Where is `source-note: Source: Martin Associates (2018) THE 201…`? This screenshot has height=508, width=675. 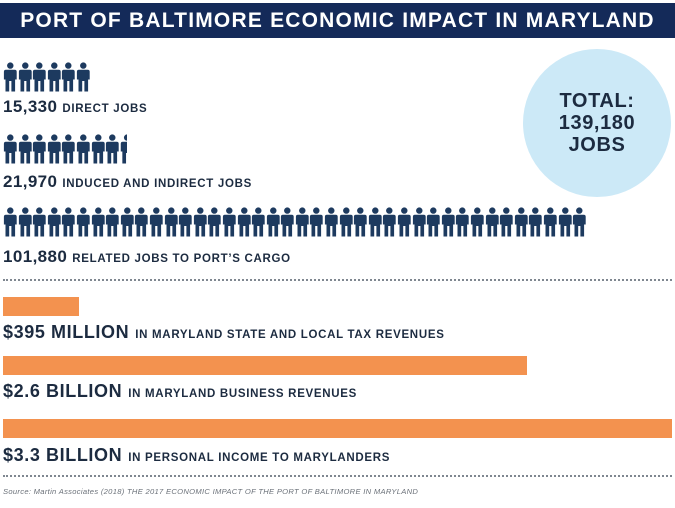
source-note: Source: Martin Associates (2018) THE 201… is located at coordinates (211, 491).